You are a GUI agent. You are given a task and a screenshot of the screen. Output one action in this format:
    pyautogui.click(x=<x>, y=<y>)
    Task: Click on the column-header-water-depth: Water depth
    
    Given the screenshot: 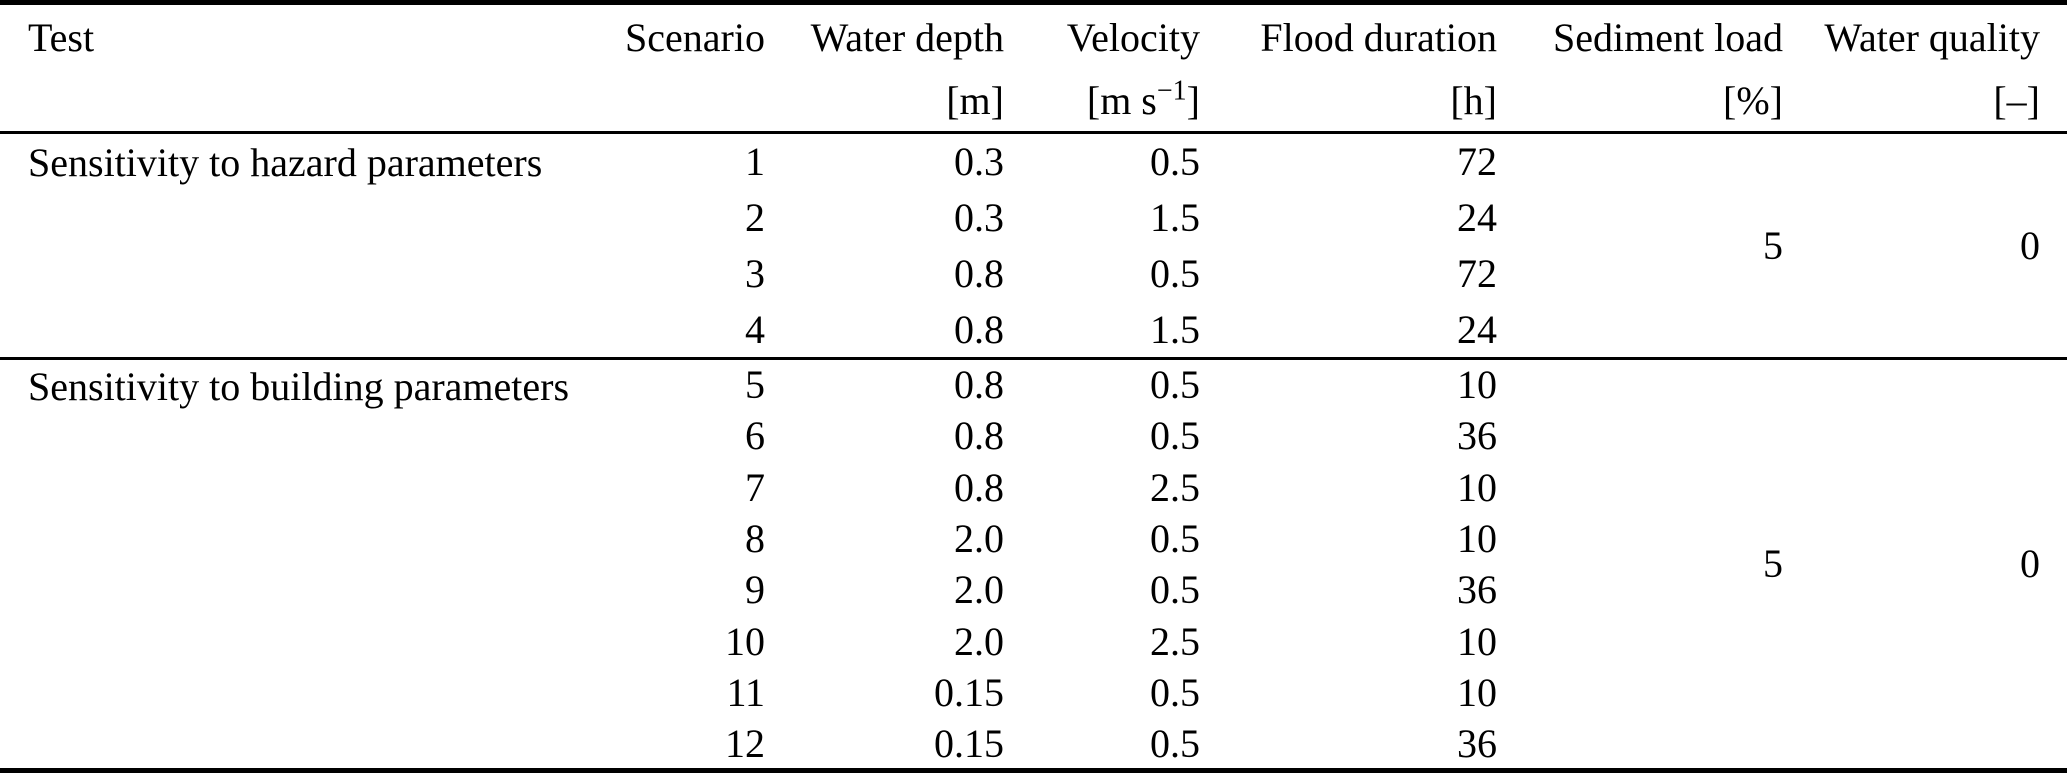 What is the action you would take?
    pyautogui.click(x=907, y=37)
    